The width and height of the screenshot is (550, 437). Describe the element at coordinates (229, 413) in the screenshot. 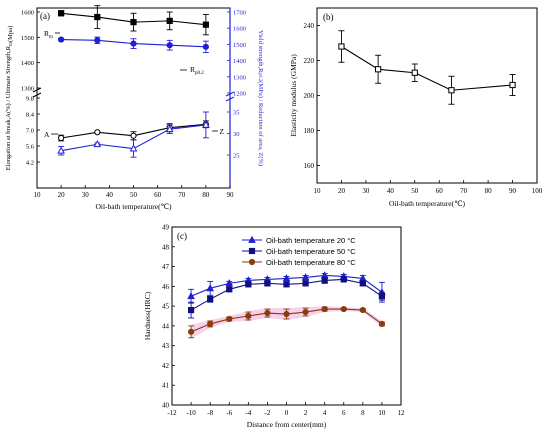

I see `panel-c-x-tick-label: -6` at that location.